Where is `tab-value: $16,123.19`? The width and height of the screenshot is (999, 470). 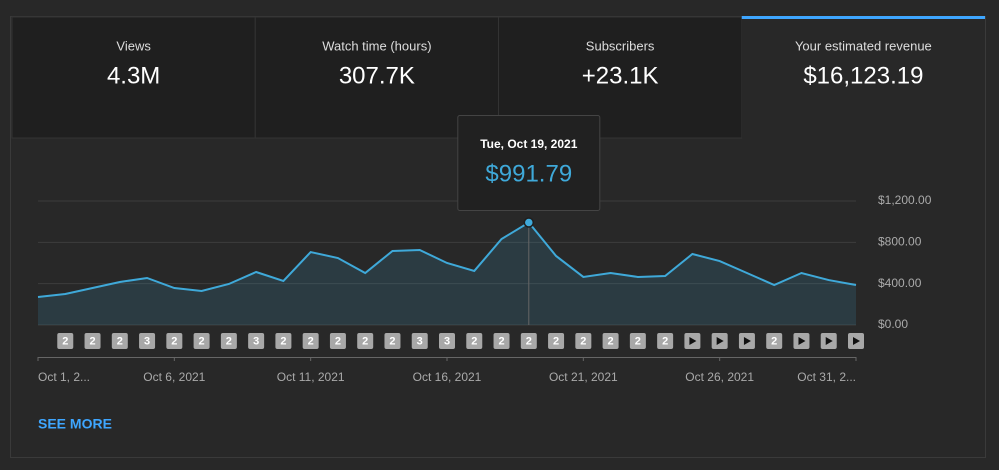 tab-value: $16,123.19 is located at coordinates (863, 75).